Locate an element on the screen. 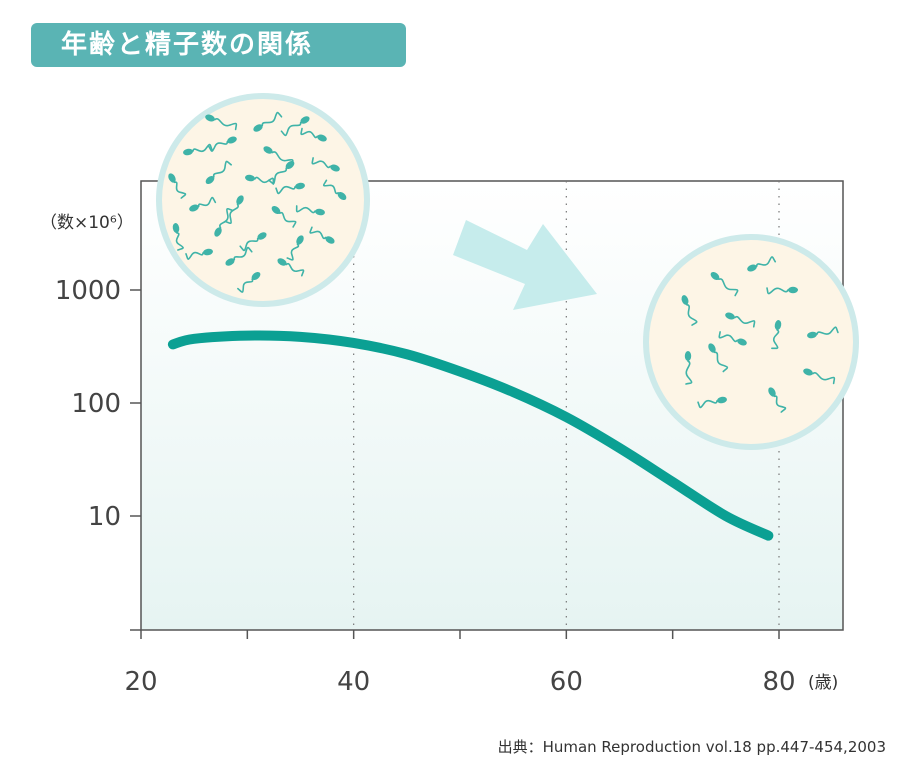 The image size is (900, 780). y-tick-label-1000: 1000 is located at coordinates (88, 291).